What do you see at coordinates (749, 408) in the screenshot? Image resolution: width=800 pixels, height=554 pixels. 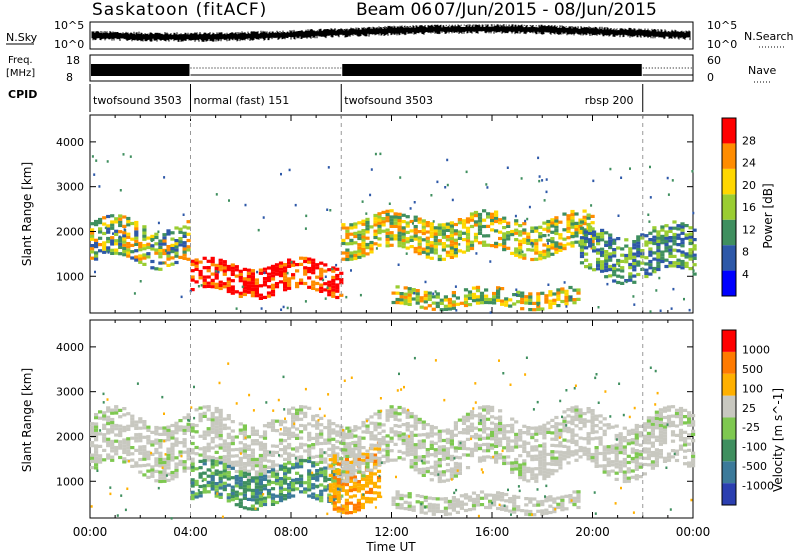 I see `colorbar-tick-label: 25` at bounding box center [749, 408].